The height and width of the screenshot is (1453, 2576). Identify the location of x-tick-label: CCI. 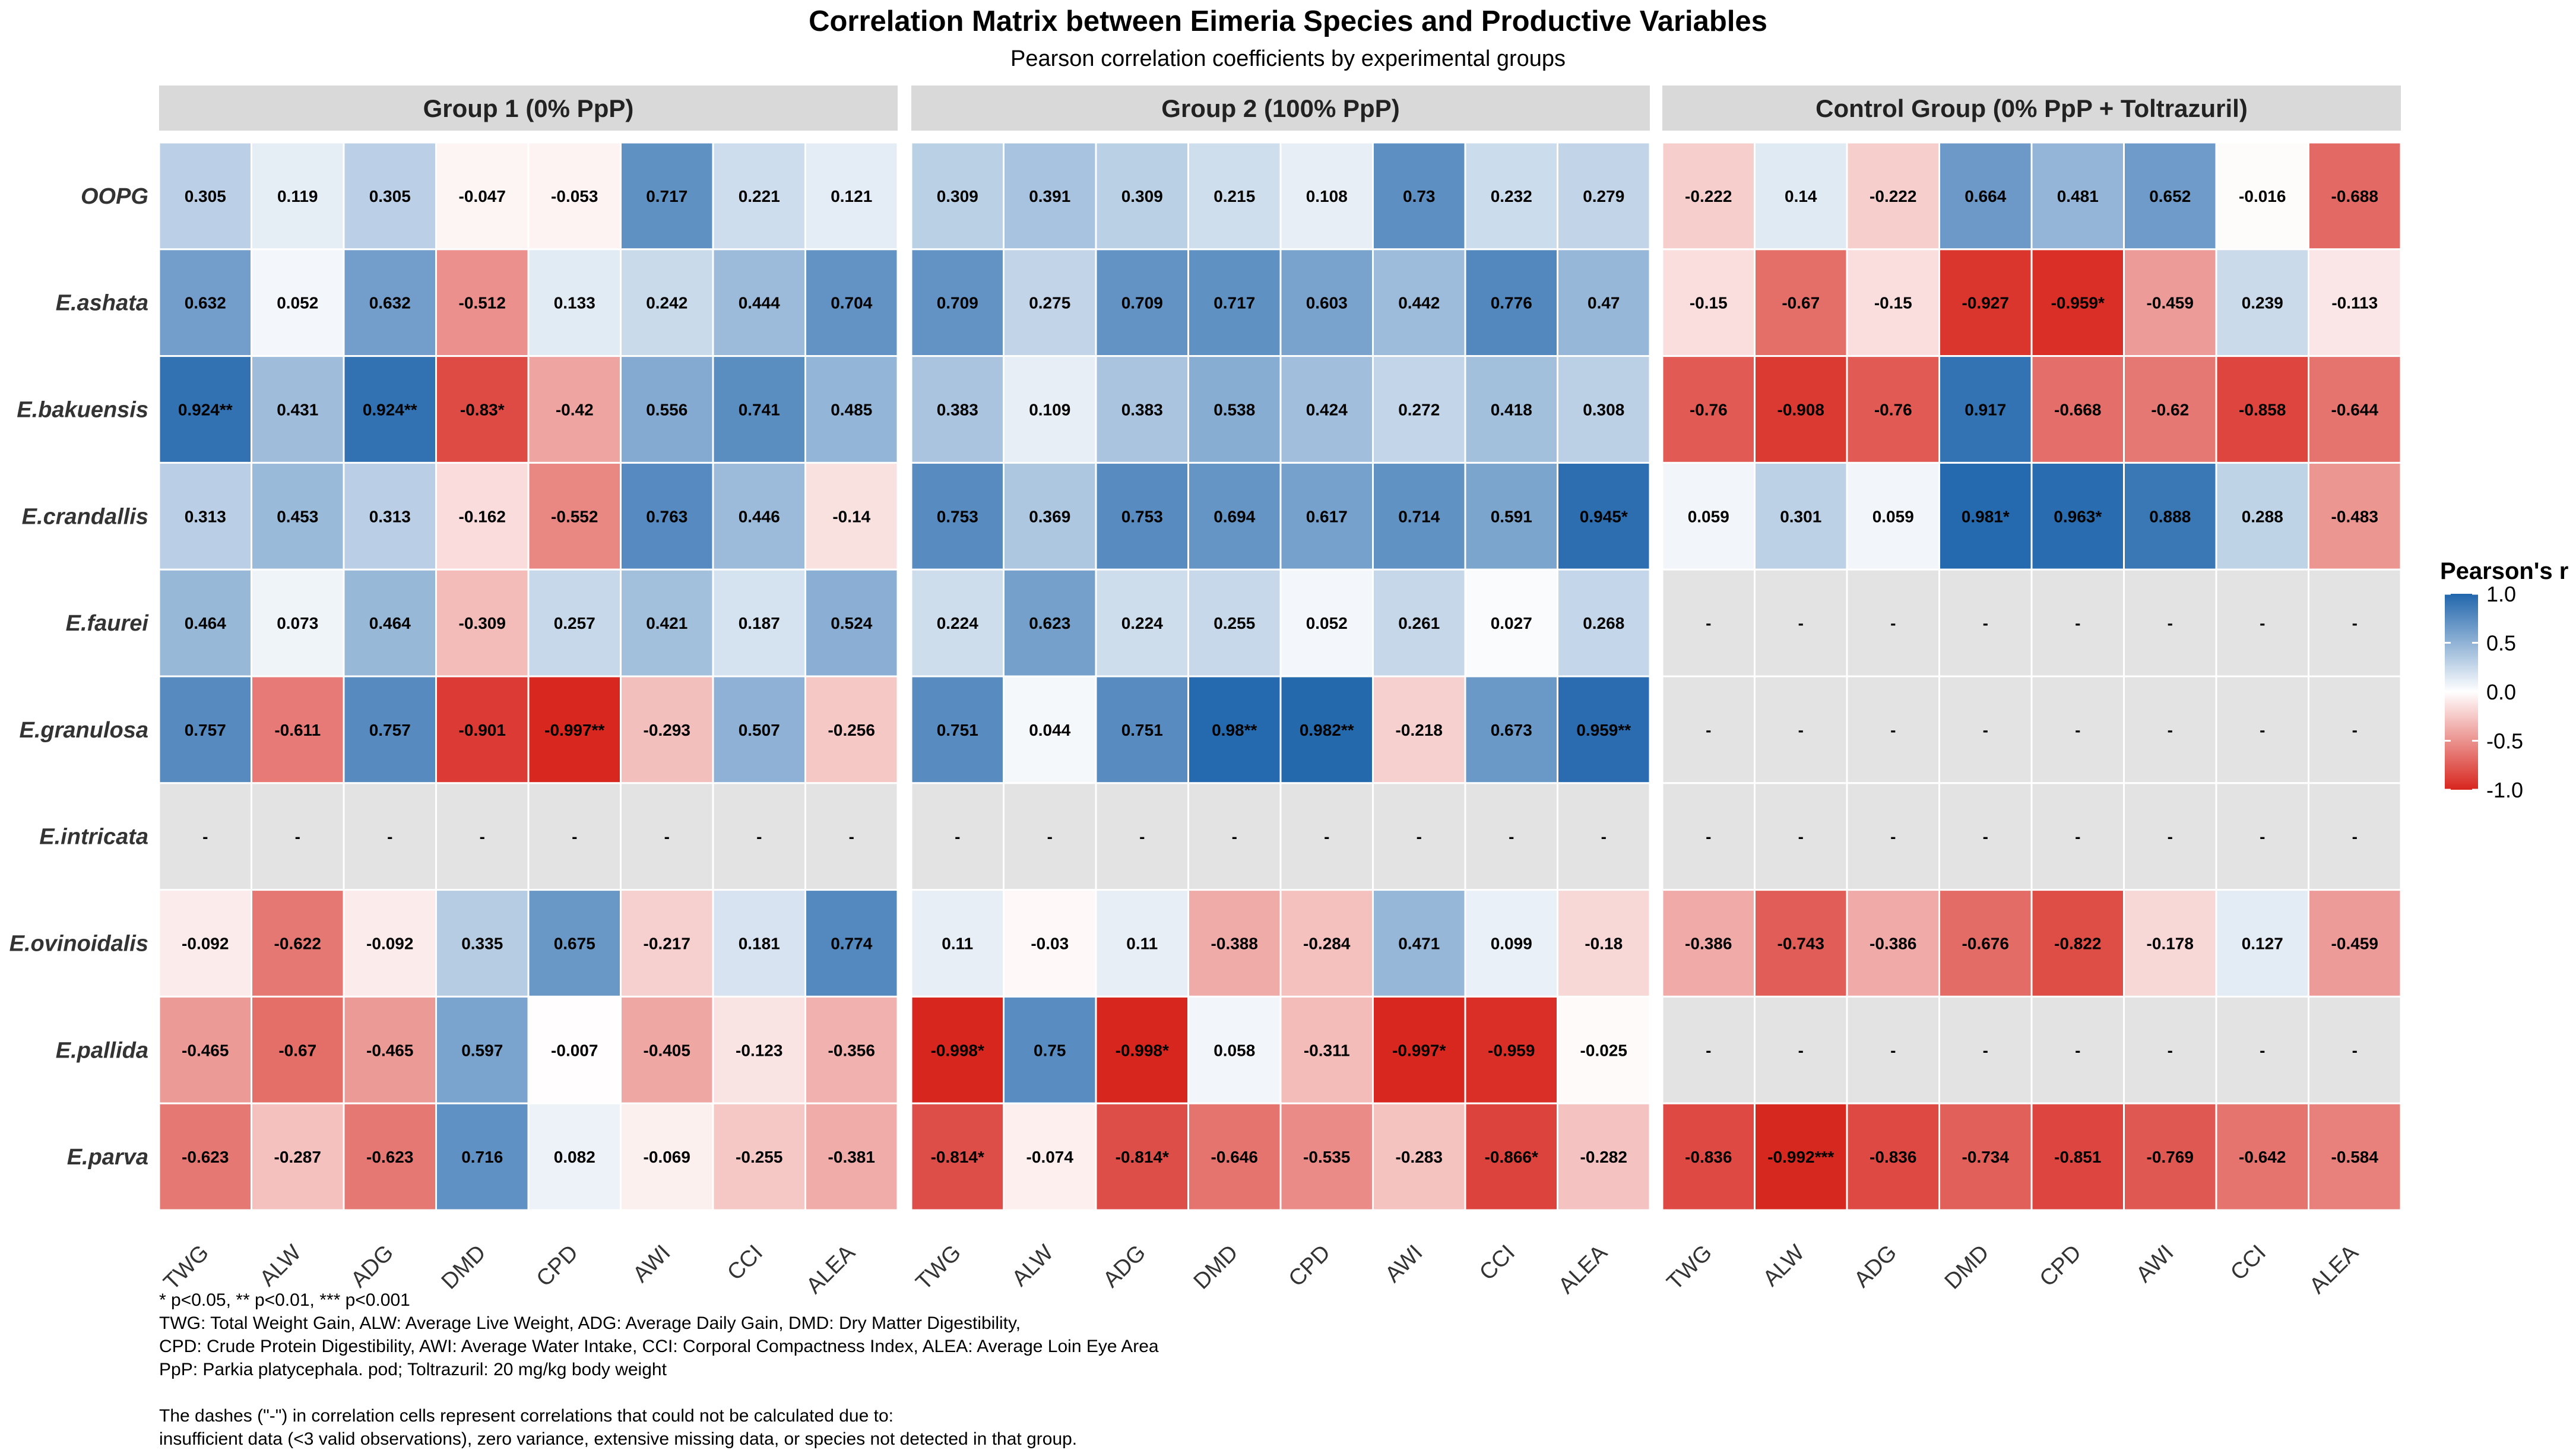
(1498, 1263).